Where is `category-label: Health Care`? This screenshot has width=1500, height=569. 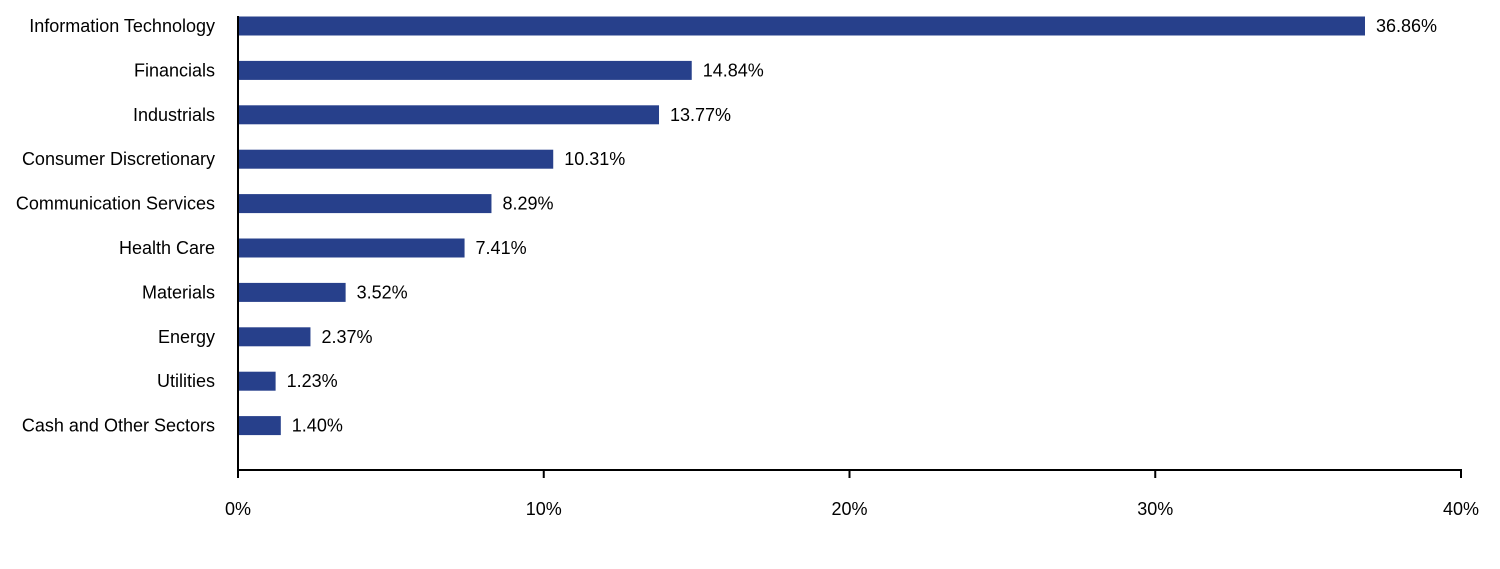 category-label: Health Care is located at coordinates (167, 248).